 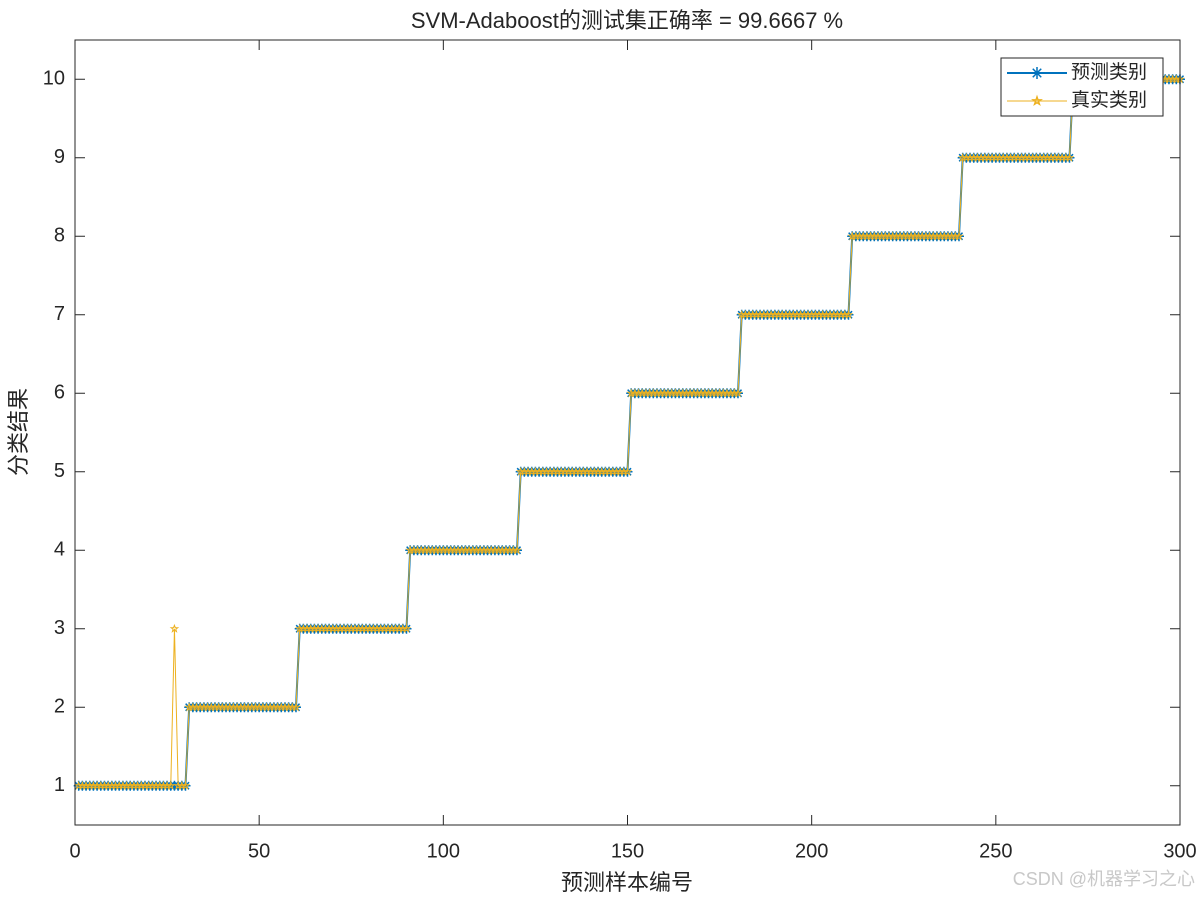 I want to click on x-tick-label: 50, so click(x=259, y=851).